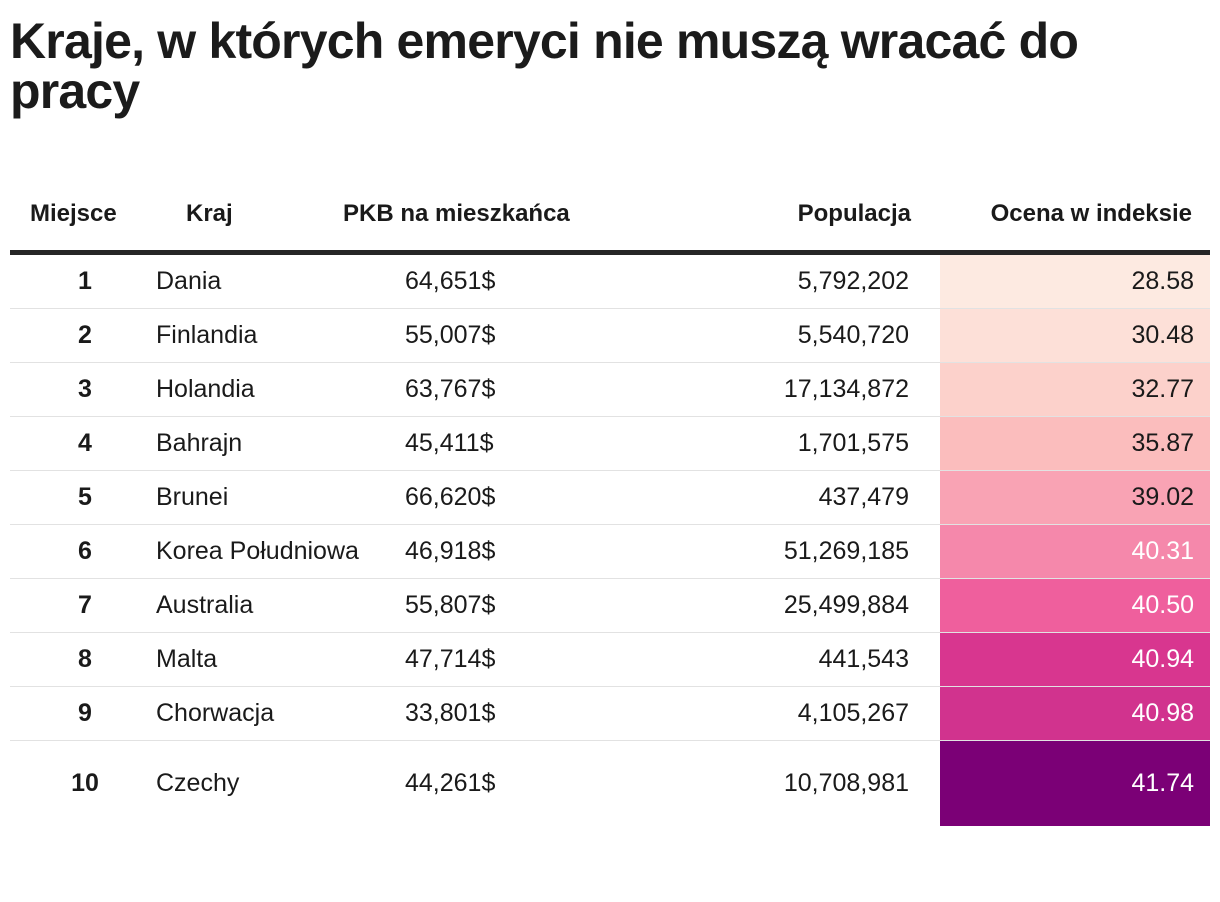 The width and height of the screenshot is (1220, 902). I want to click on country-cell: Czechy, so click(198, 783).